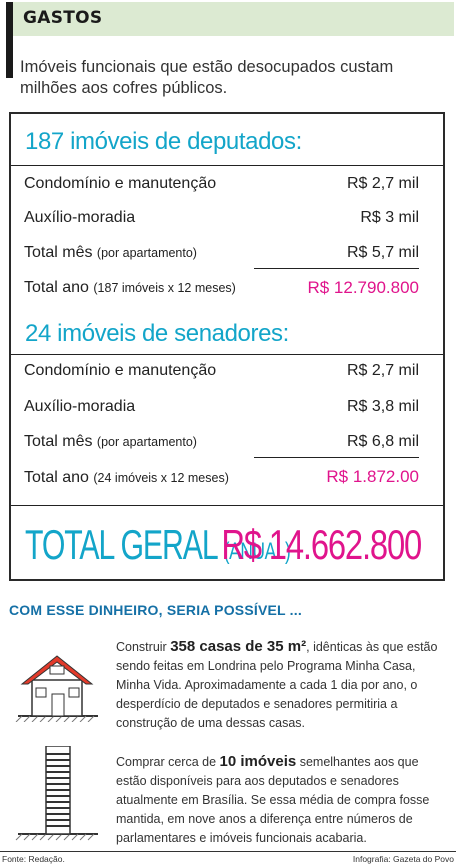 Image resolution: width=456 pixels, height=868 pixels. What do you see at coordinates (63, 18) in the screenshot?
I see `page-title: GASTOS` at bounding box center [63, 18].